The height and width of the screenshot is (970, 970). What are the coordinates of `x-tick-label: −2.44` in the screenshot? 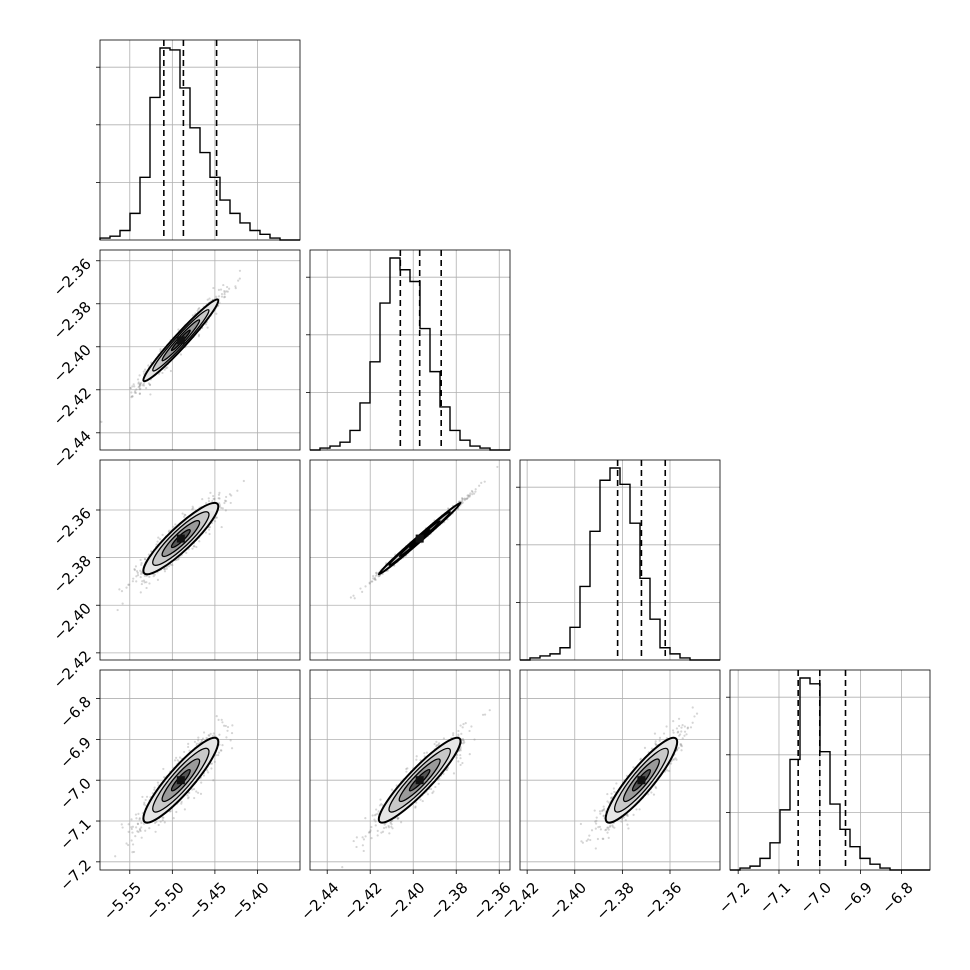 It's located at (319, 901).